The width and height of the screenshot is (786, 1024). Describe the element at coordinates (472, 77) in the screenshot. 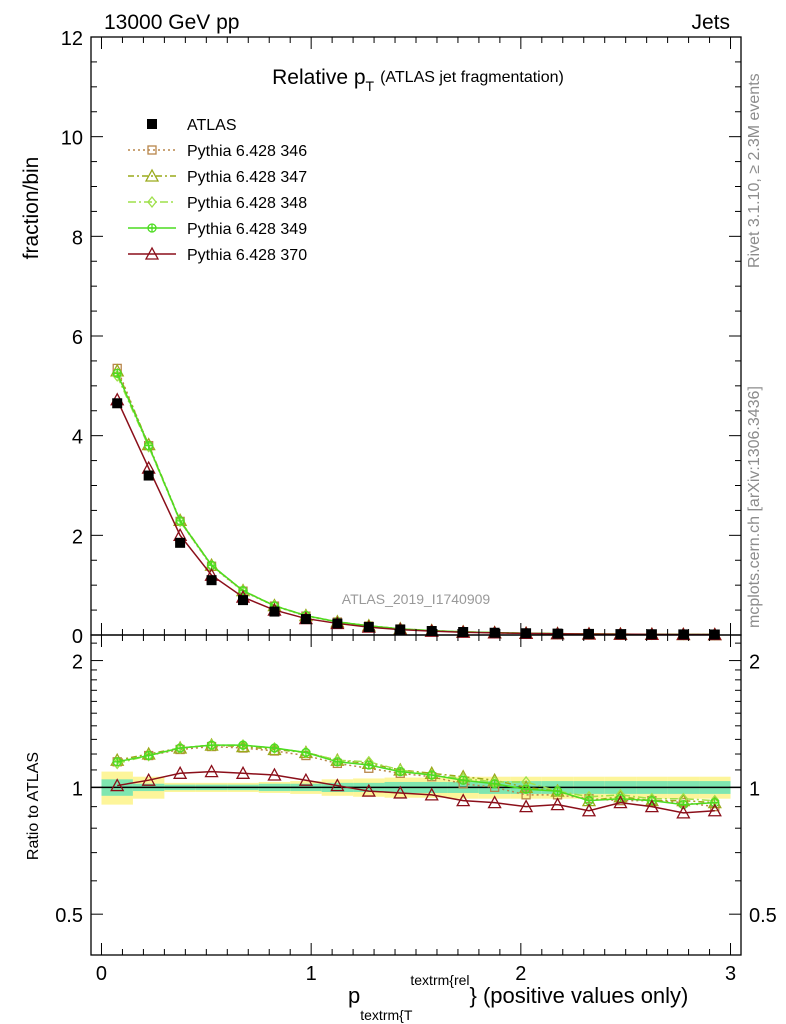

I see `title-rest: (ATLAS jet fragmentation)` at that location.